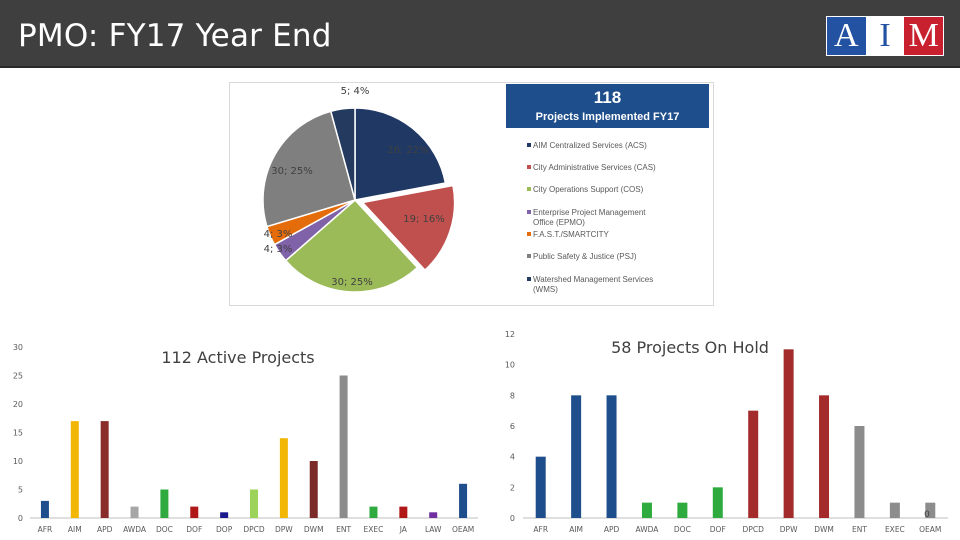 The width and height of the screenshot is (960, 540). Describe the element at coordinates (224, 529) in the screenshot. I see `x-tick-label: DOP` at that location.